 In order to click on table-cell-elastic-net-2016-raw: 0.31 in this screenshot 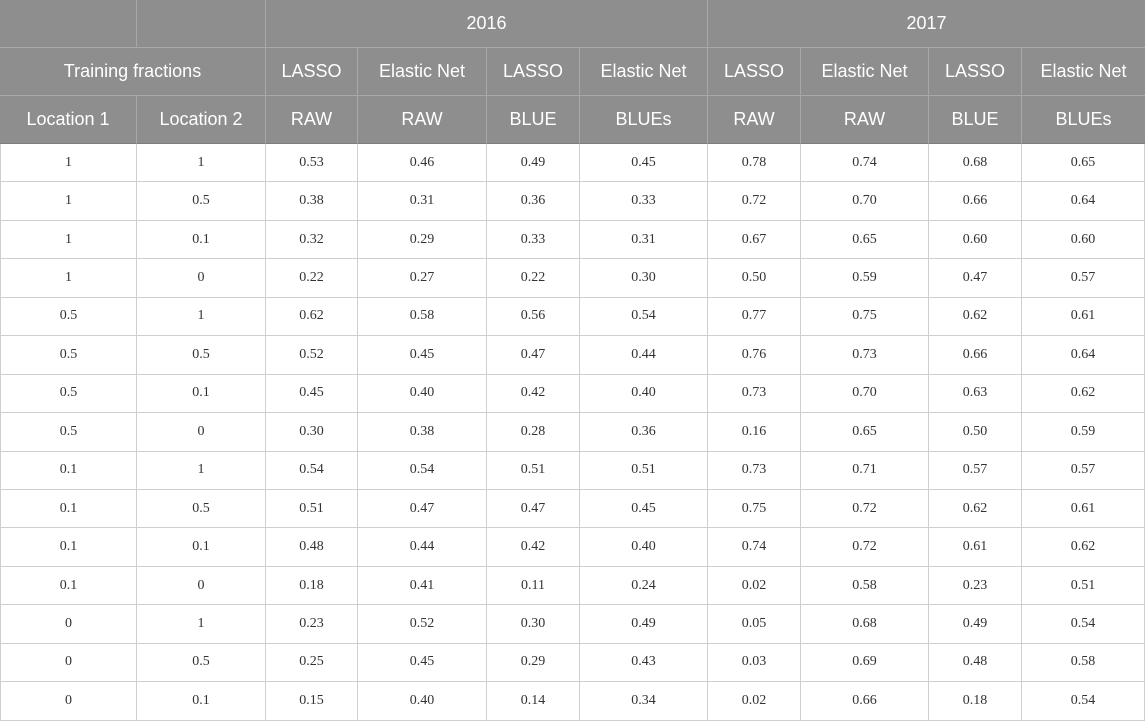, I will do `click(422, 201)`.